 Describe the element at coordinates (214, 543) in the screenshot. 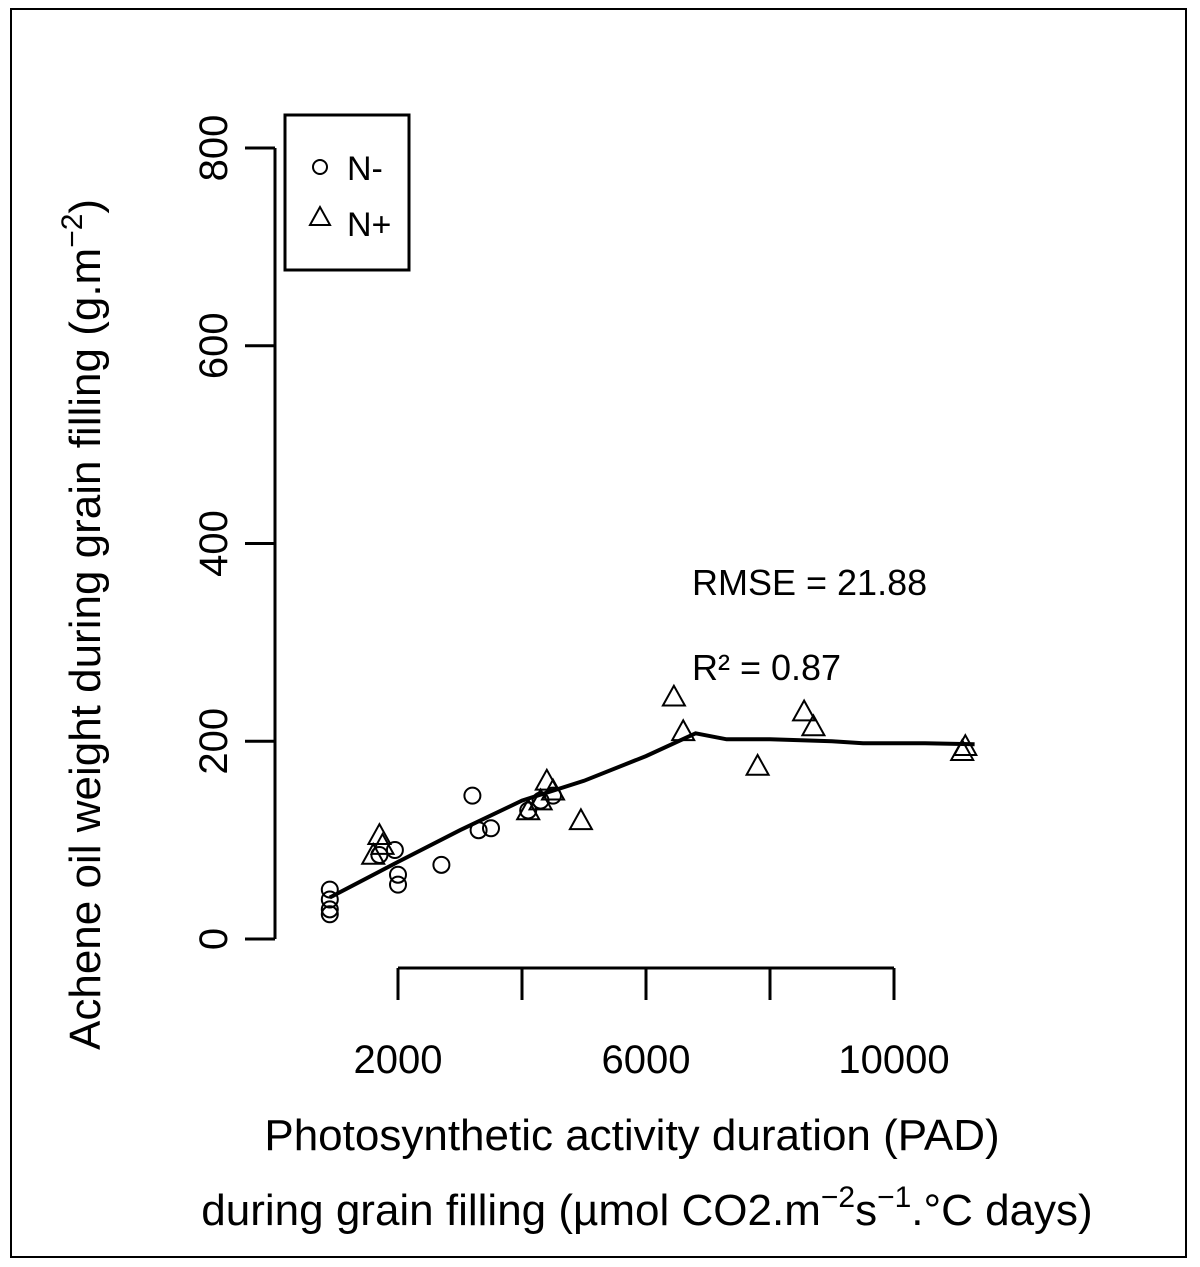

I see `y-tick-label: 400` at that location.